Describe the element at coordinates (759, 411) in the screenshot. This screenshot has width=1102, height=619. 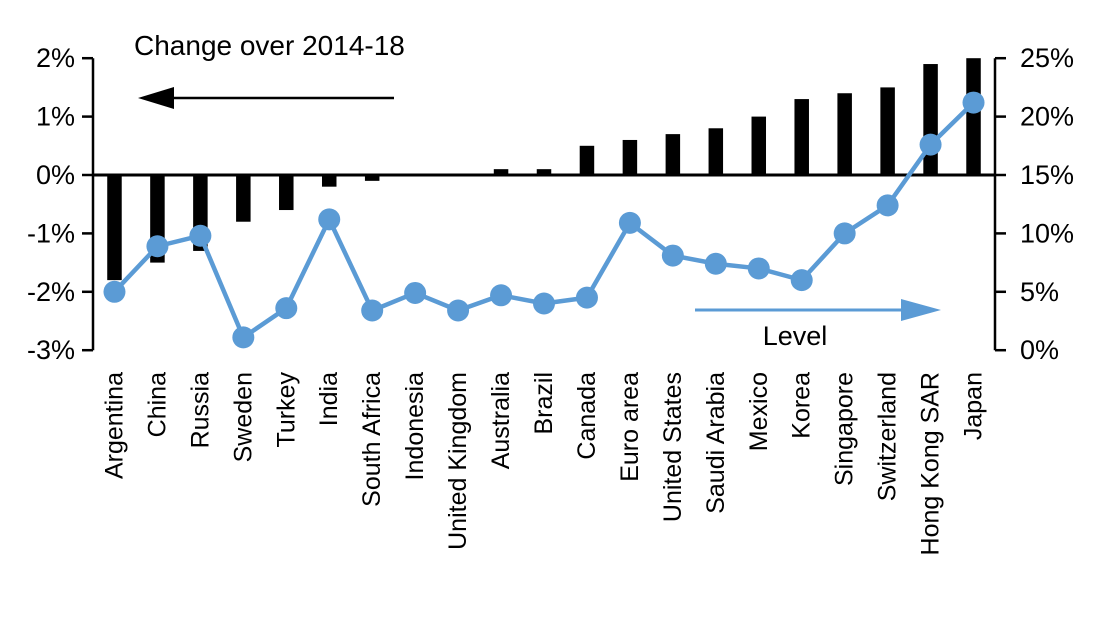
I see `category-label-mexico: Mexico` at that location.